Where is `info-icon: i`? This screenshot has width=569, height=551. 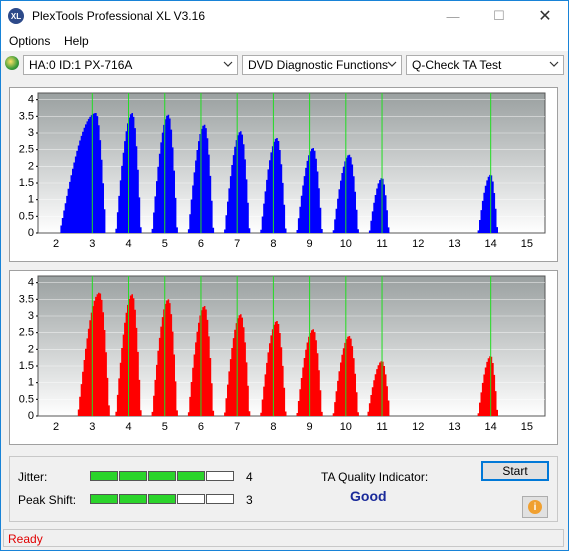
info-icon: i is located at coordinates (535, 507).